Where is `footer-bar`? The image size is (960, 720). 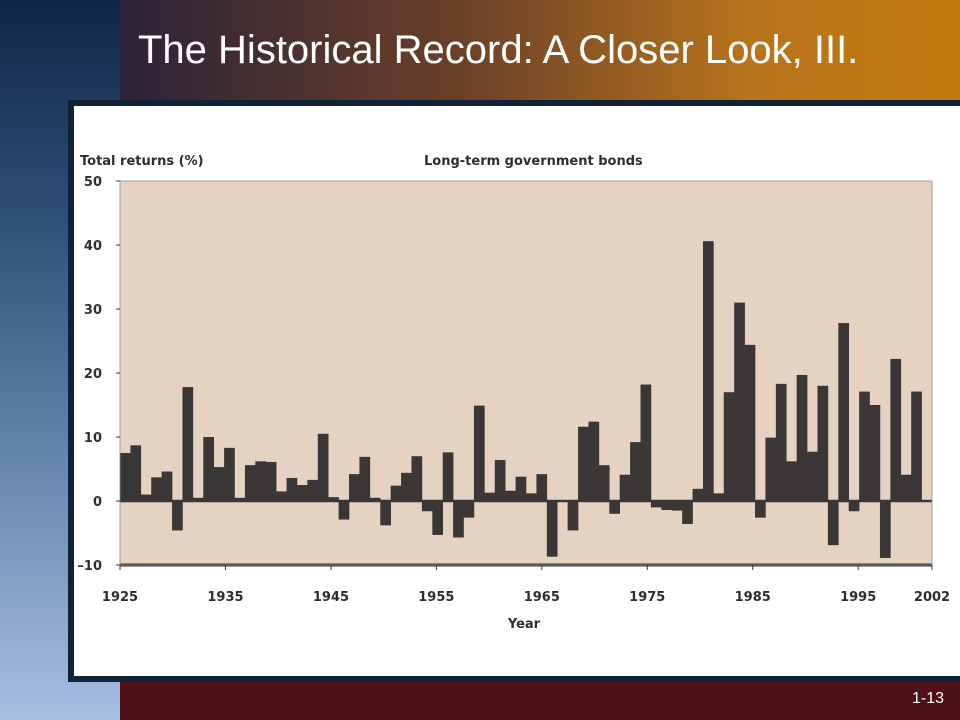 footer-bar is located at coordinates (540, 700).